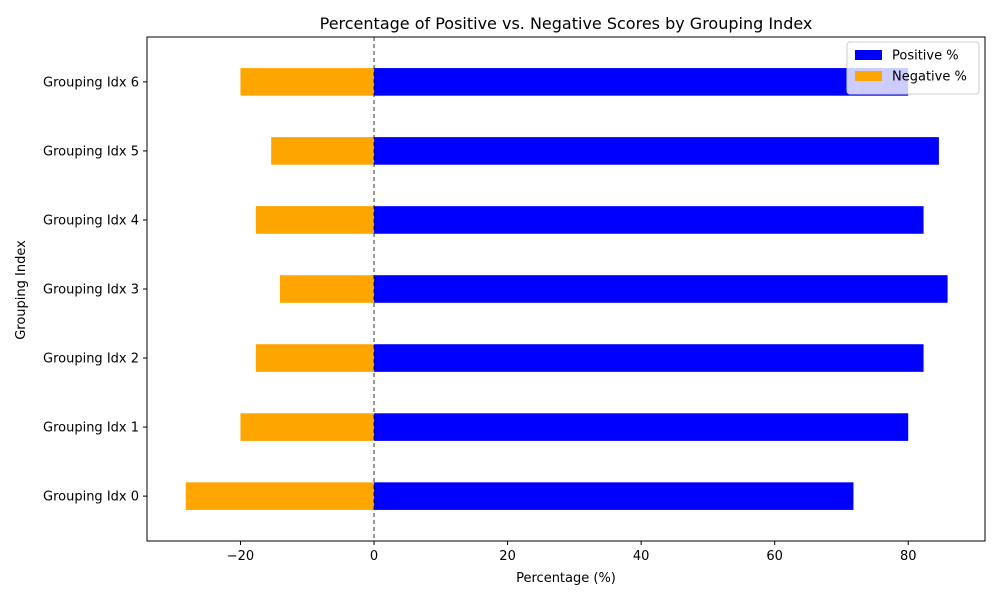  I want to click on y-tick-label-3: Grouping Idx 3, so click(91, 290).